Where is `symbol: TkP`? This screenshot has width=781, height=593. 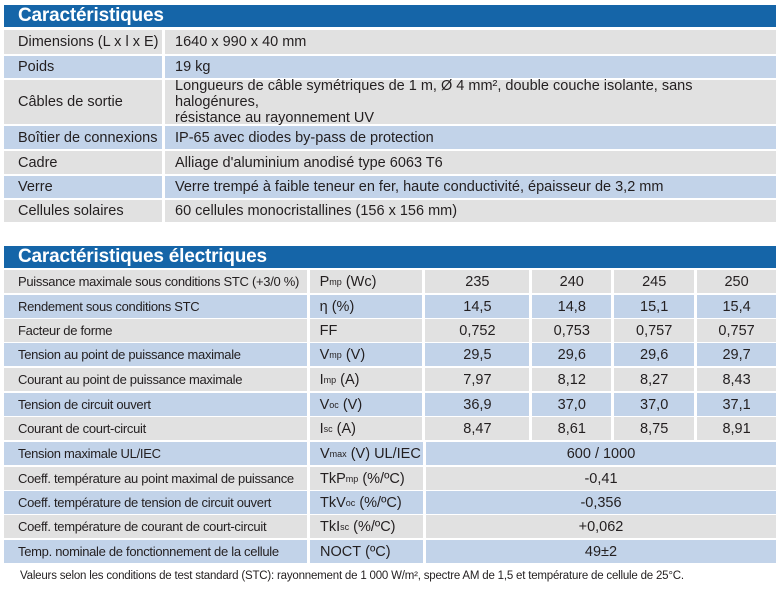 symbol: TkP is located at coordinates (333, 478).